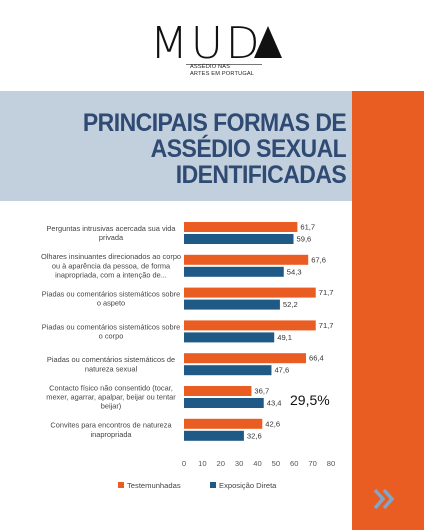  I want to click on title-line1: PRINCIPAIS FORMAS DE, so click(214, 123).